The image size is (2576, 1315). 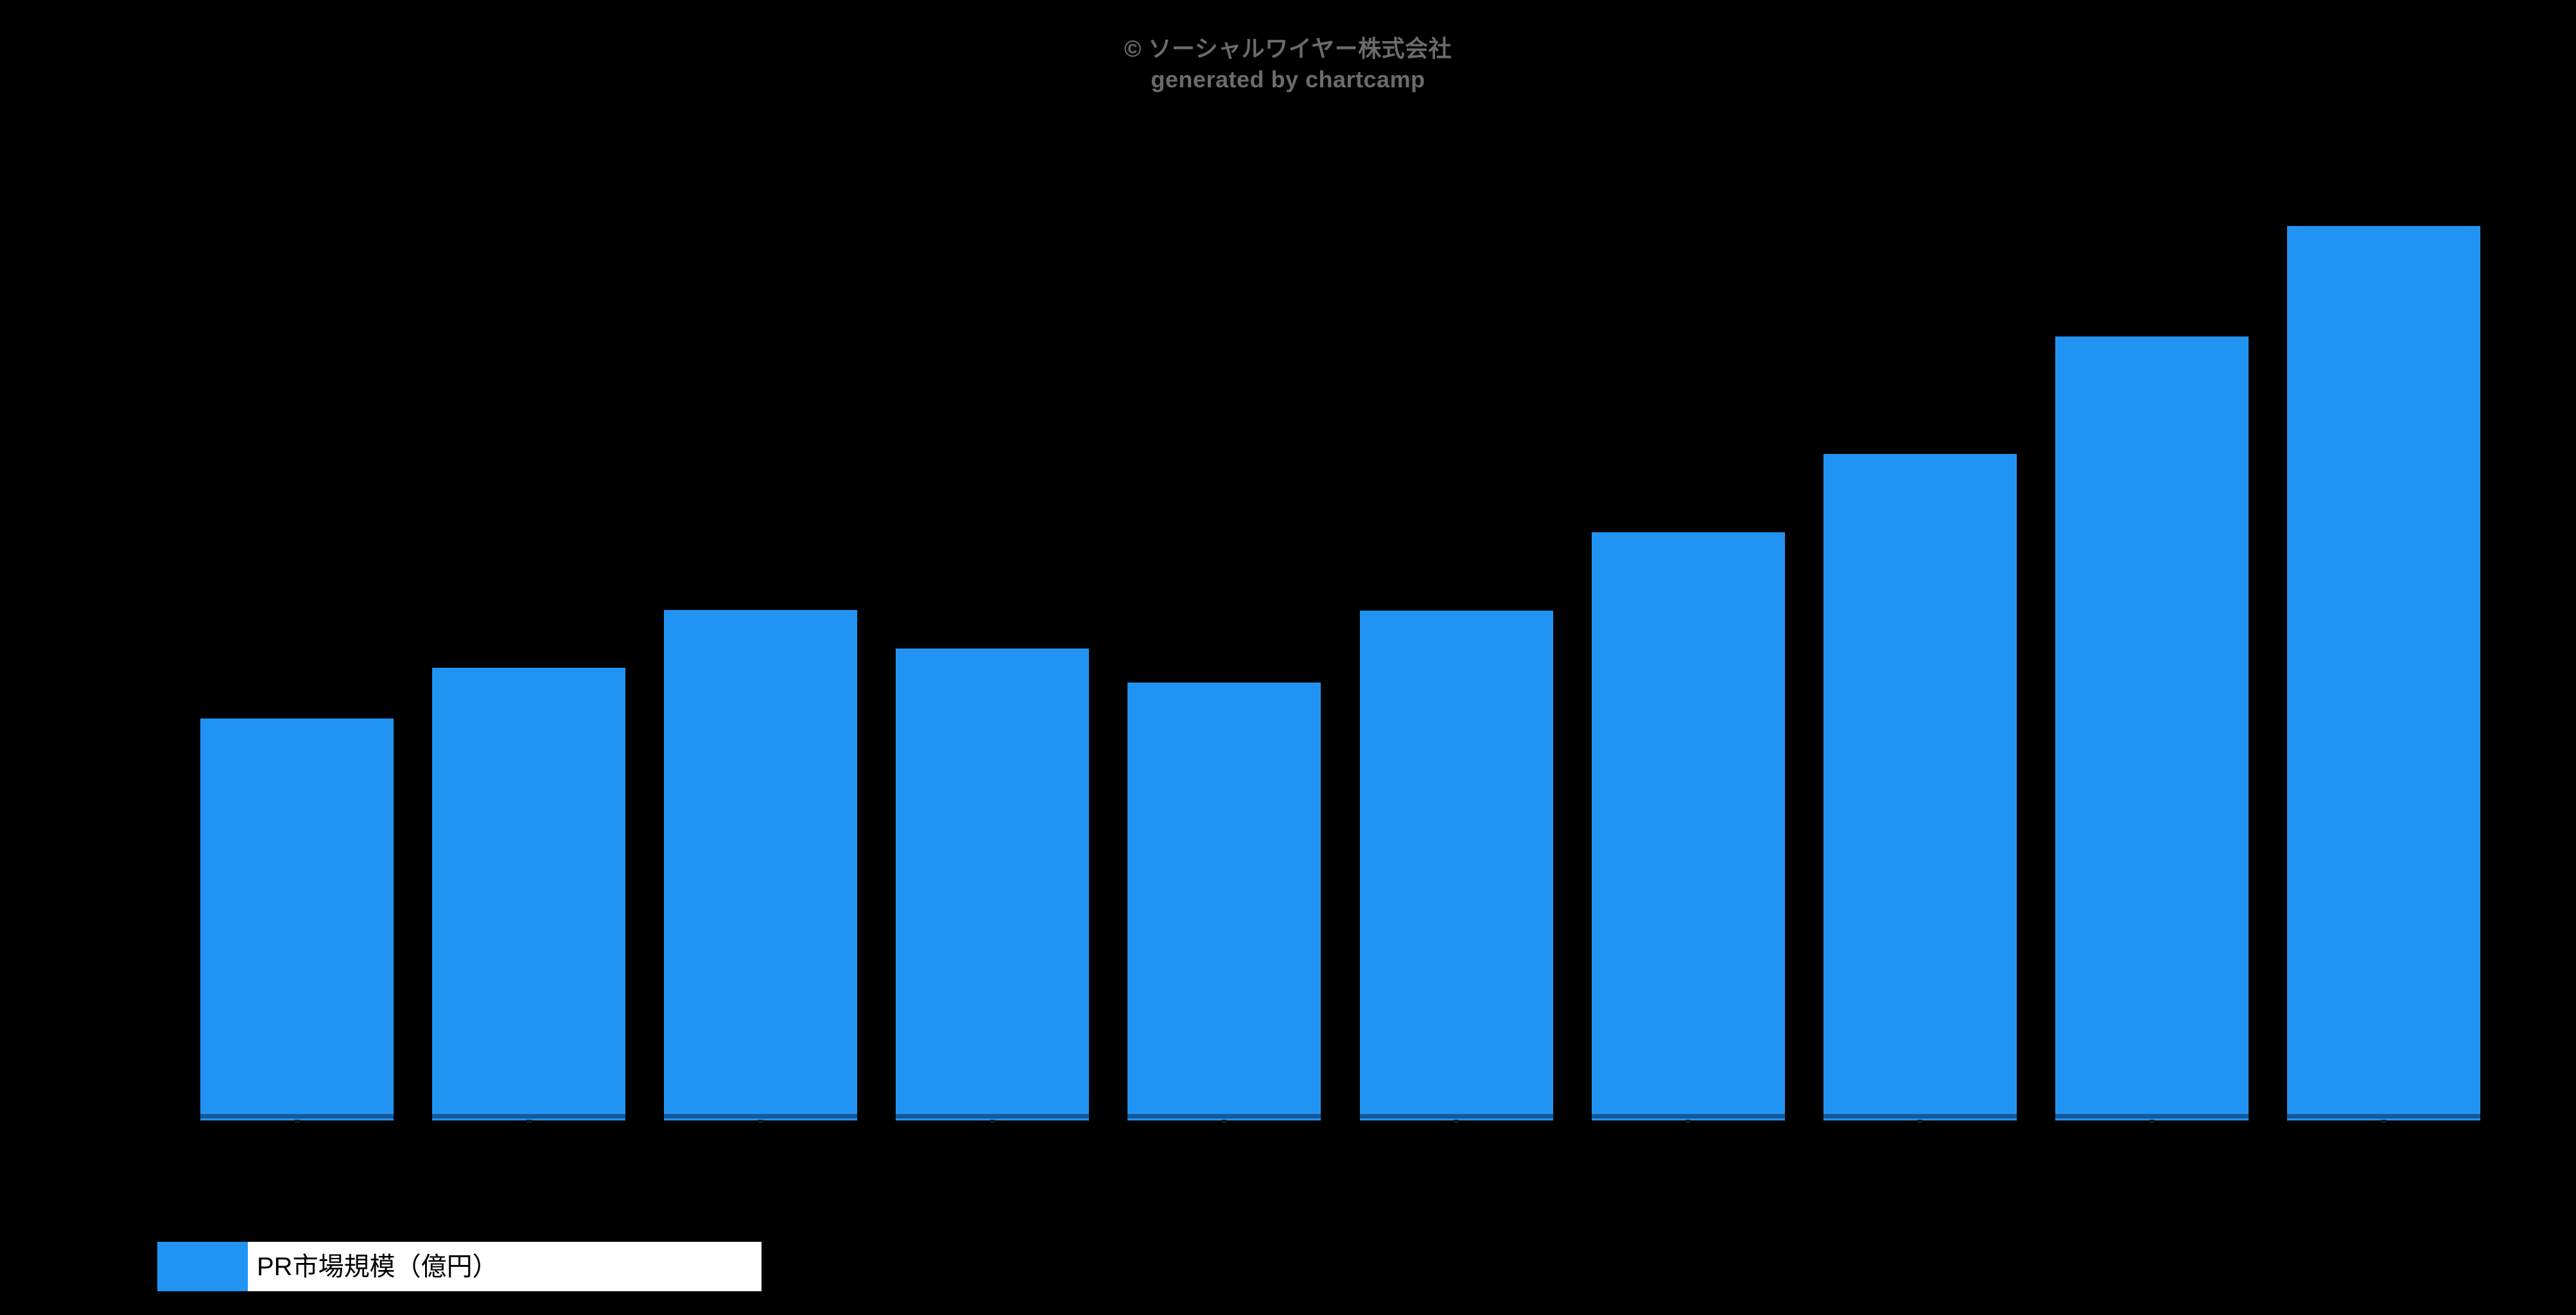 What do you see at coordinates (2475, 76) in the screenshot?
I see `y-axis-tick-label: 1600` at bounding box center [2475, 76].